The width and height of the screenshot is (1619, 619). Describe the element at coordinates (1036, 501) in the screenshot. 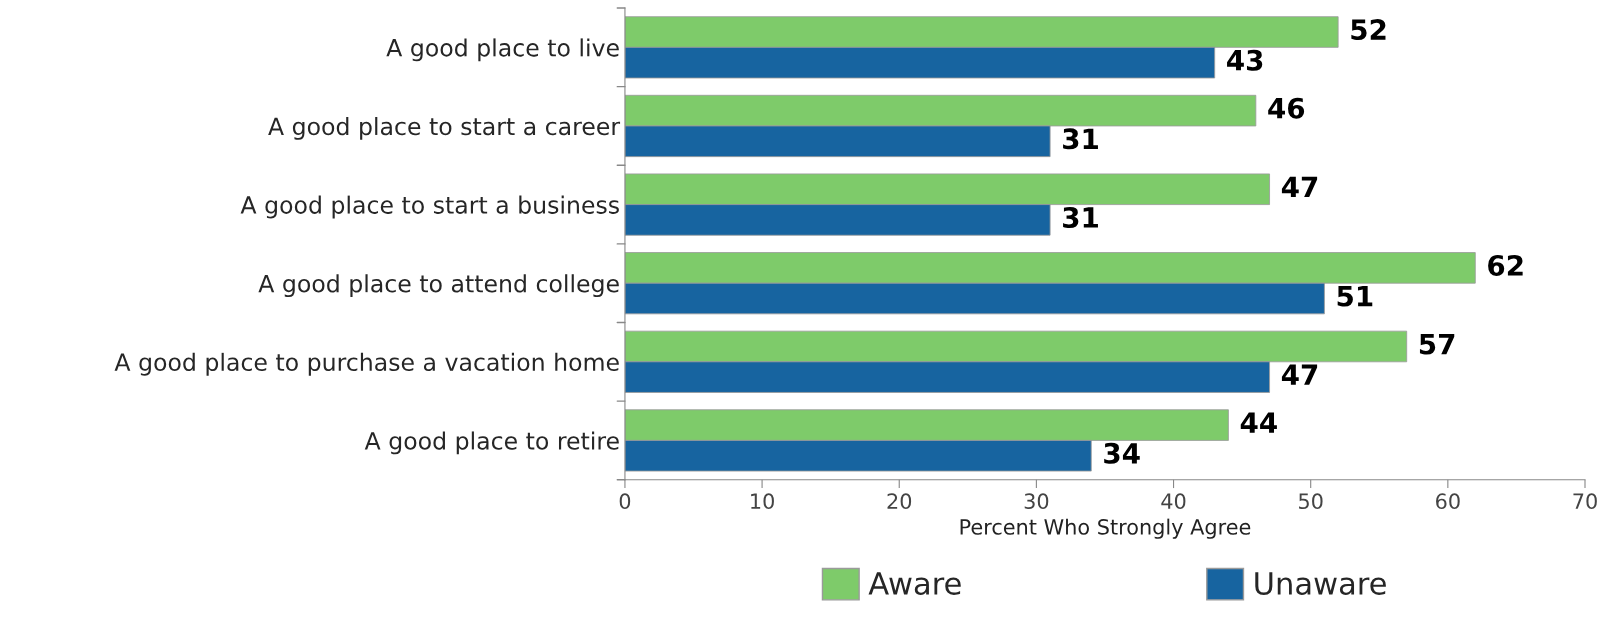

I see `x-tick-label: 30` at that location.